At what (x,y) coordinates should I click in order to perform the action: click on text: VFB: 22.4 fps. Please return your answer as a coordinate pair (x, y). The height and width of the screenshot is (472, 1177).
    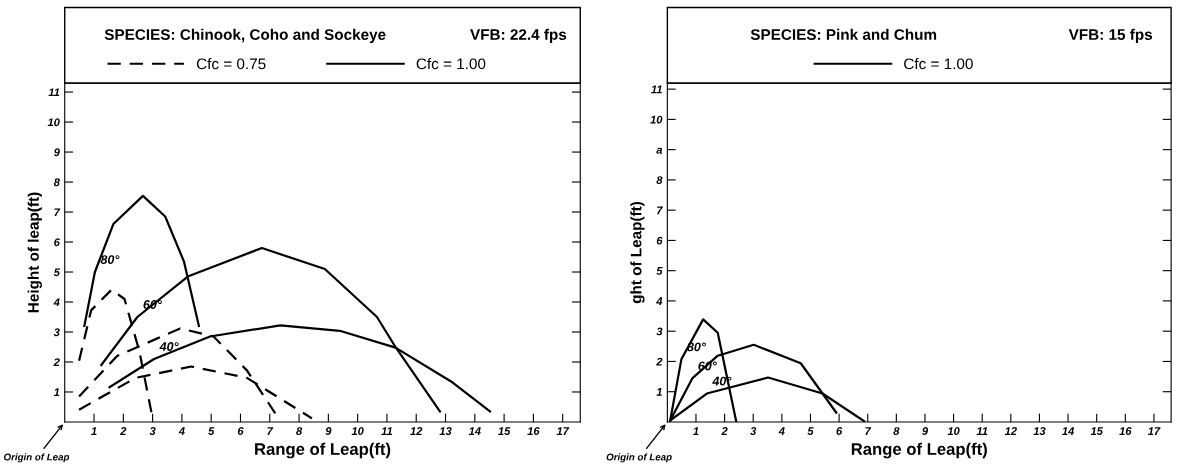
    Looking at the image, I should click on (518, 35).